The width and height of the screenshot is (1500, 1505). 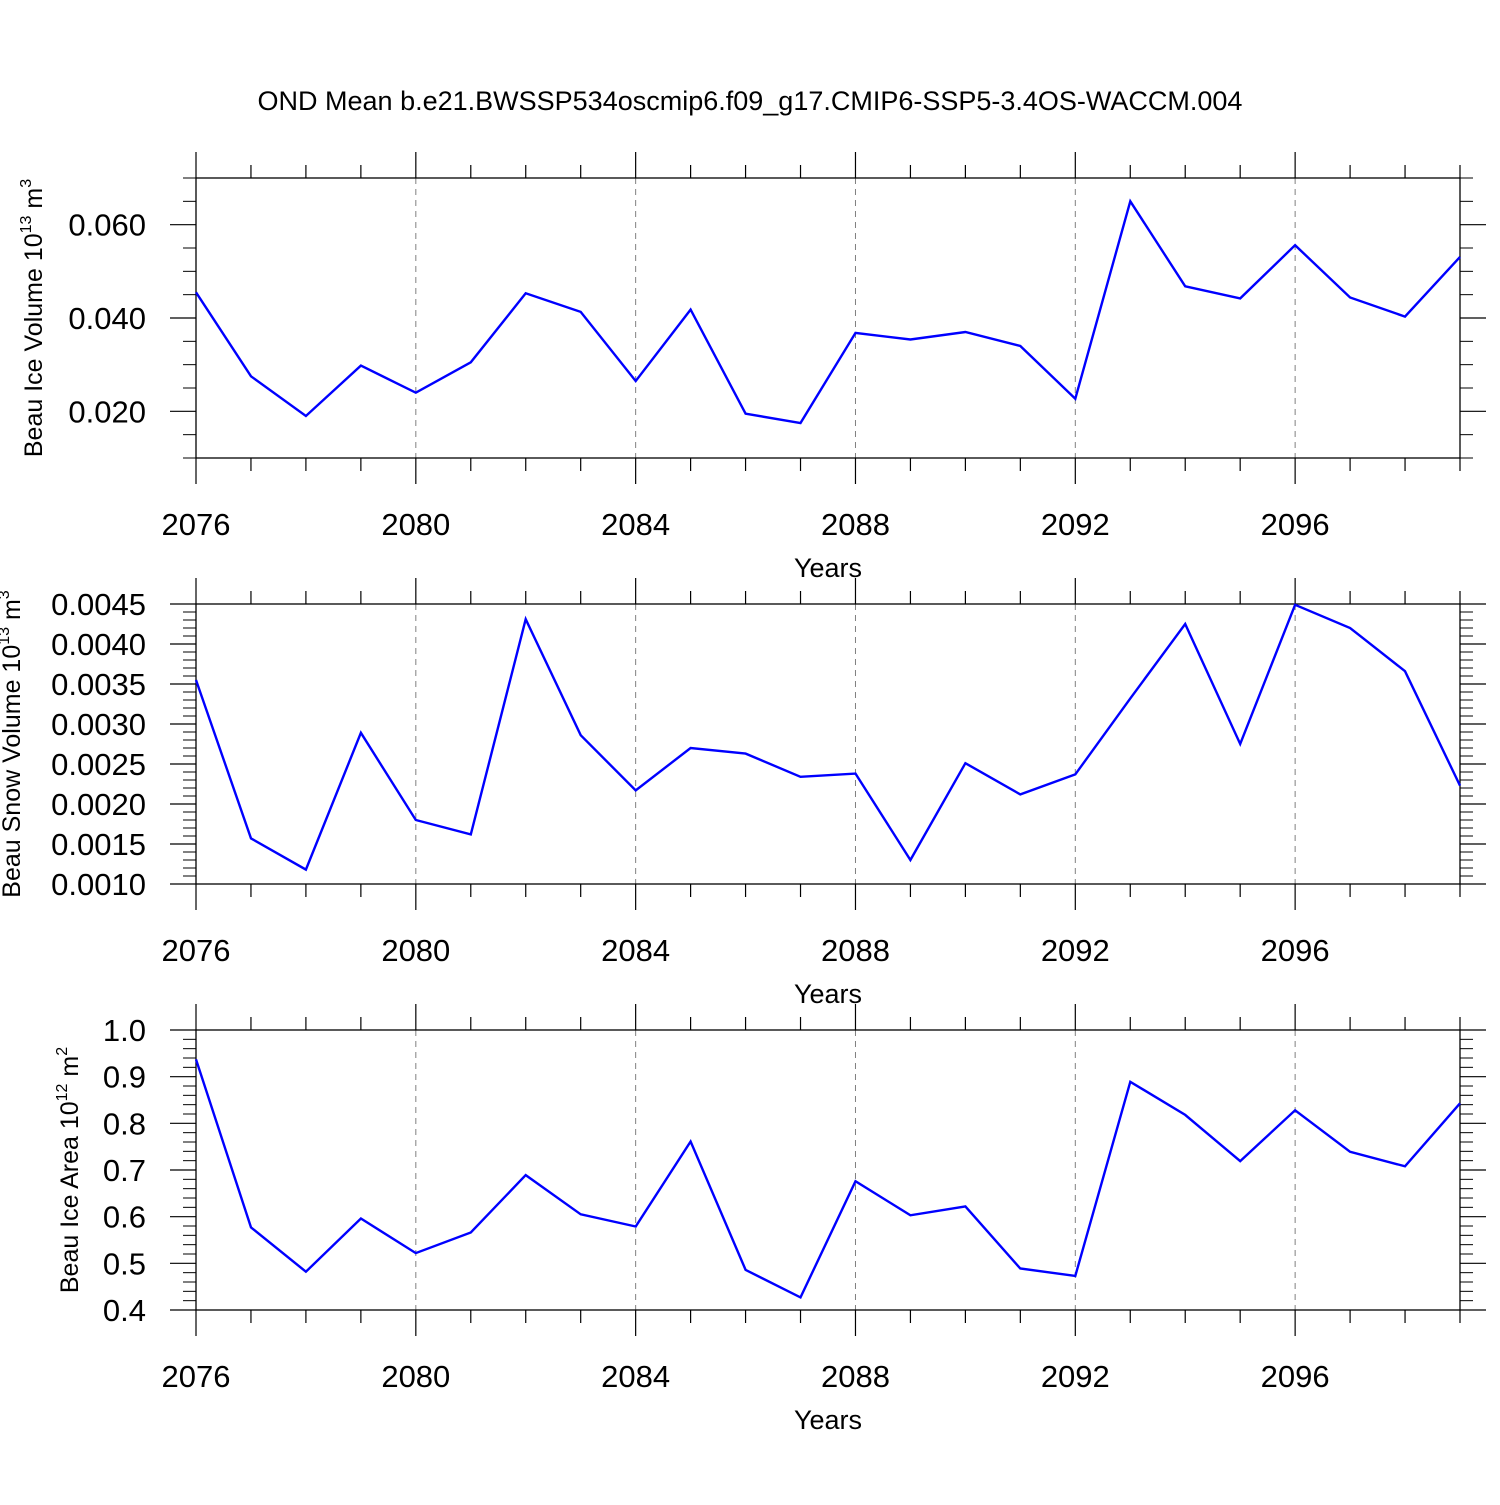 I want to click on y-tick-label: 0.9, so click(x=124, y=1077).